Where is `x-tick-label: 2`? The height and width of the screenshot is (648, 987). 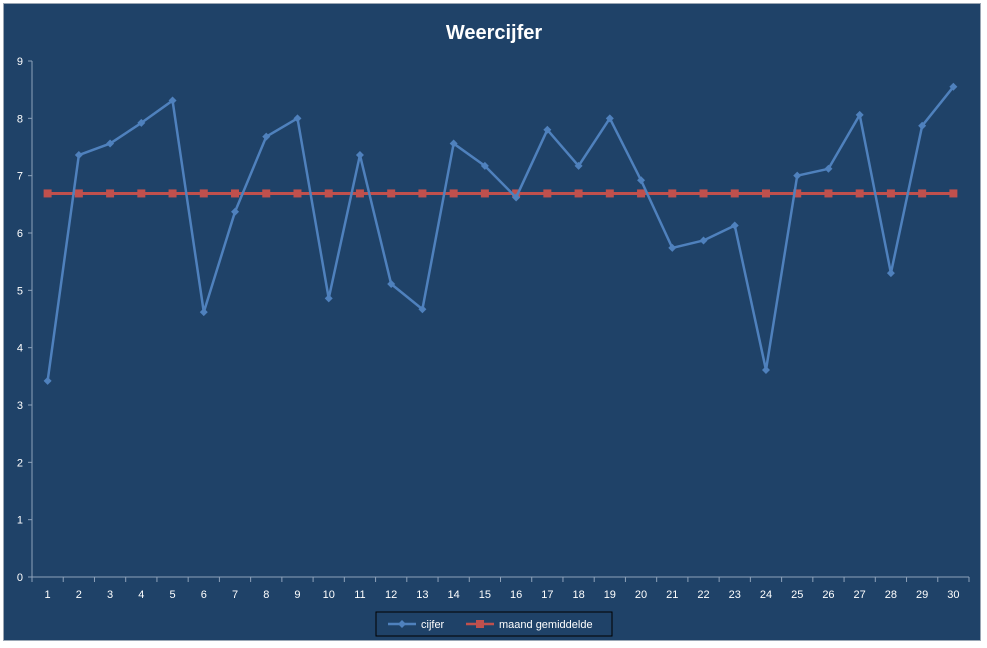
x-tick-label: 2 is located at coordinates (79, 595).